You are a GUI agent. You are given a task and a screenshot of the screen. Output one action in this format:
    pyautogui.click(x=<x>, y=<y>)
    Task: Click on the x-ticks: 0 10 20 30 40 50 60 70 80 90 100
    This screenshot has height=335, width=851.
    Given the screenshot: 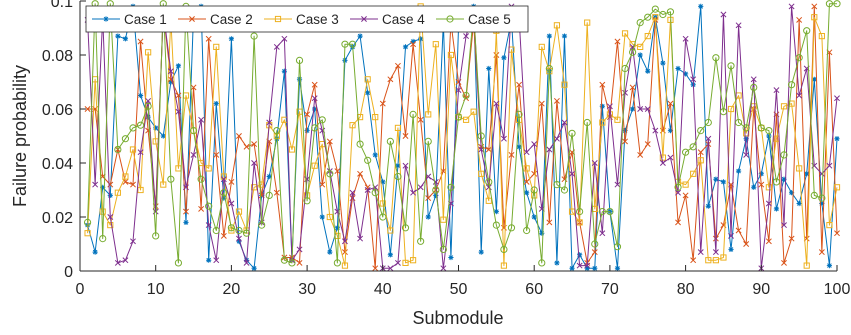 What is the action you would take?
    pyautogui.click(x=463, y=281)
    